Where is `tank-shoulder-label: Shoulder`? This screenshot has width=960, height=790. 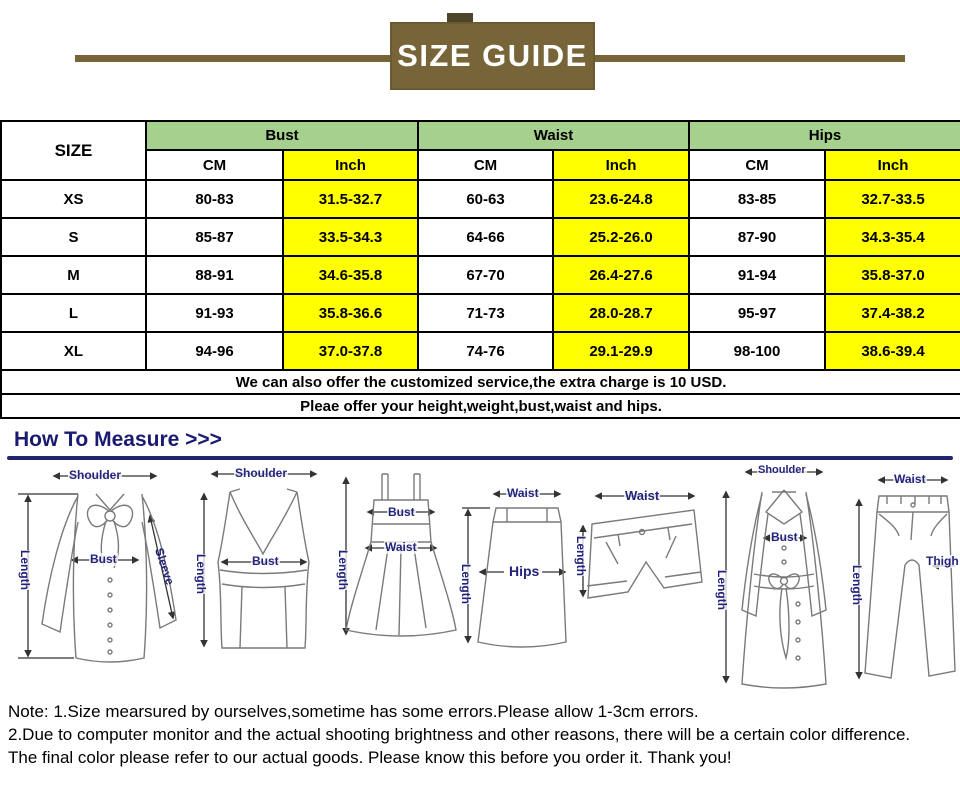
tank-shoulder-label: Shoulder is located at coordinates (261, 473).